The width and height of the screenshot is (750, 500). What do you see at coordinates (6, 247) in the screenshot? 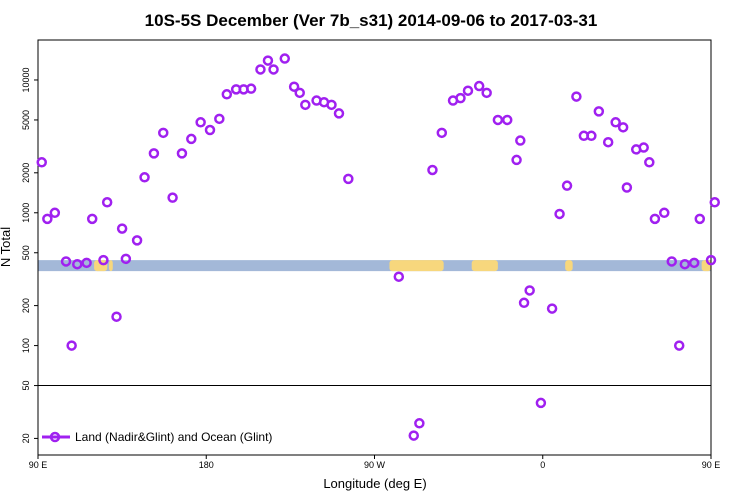
I see `y-axis-label: N Total` at bounding box center [6, 247].